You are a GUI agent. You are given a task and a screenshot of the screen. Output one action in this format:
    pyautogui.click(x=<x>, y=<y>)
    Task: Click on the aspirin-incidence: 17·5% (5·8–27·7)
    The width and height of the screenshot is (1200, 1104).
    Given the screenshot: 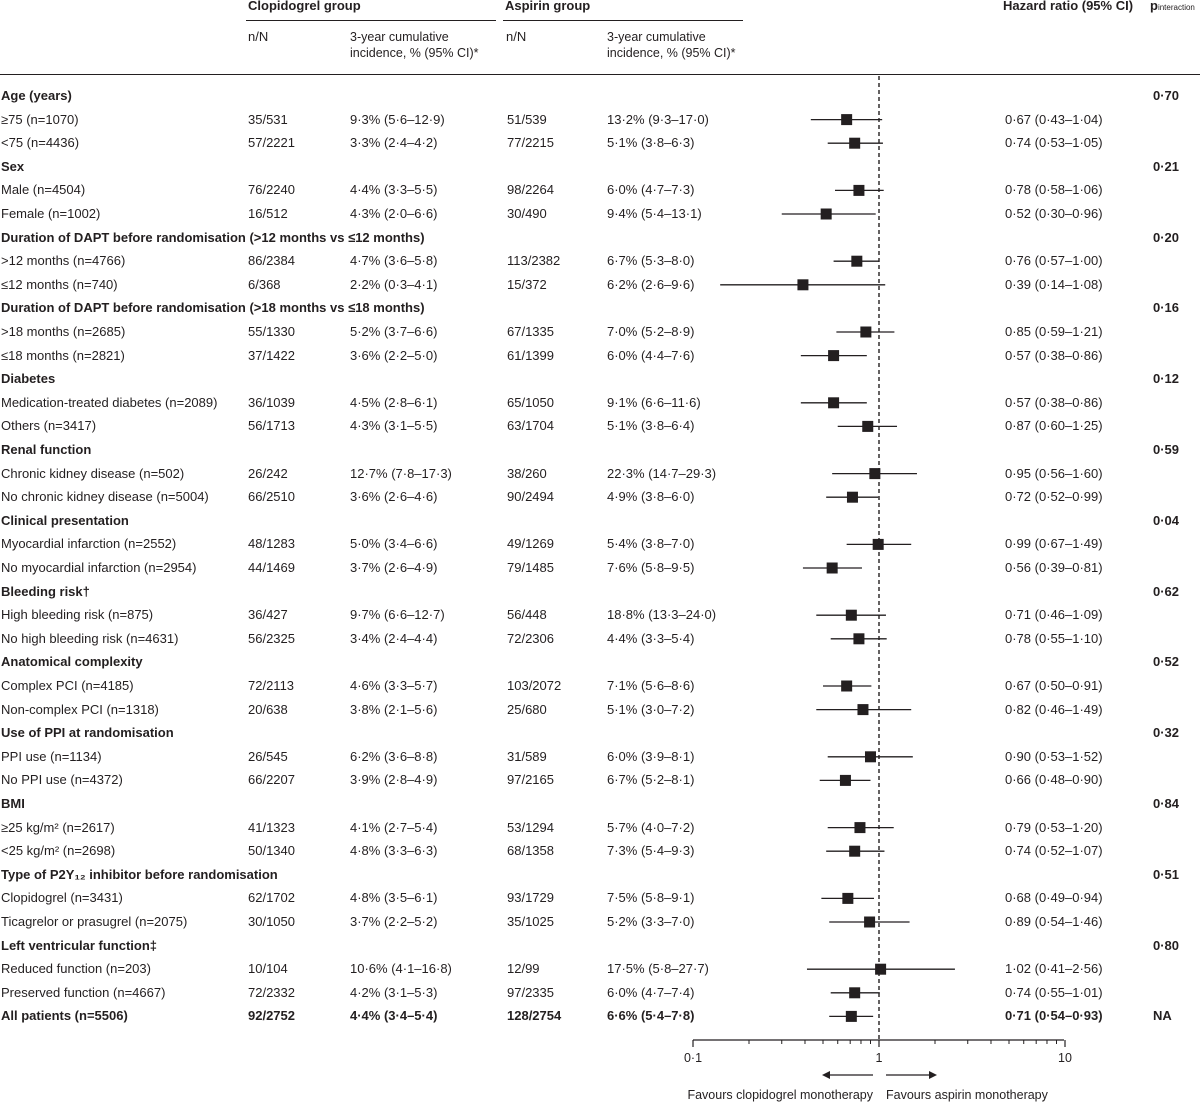 What is the action you would take?
    pyautogui.click(x=658, y=969)
    